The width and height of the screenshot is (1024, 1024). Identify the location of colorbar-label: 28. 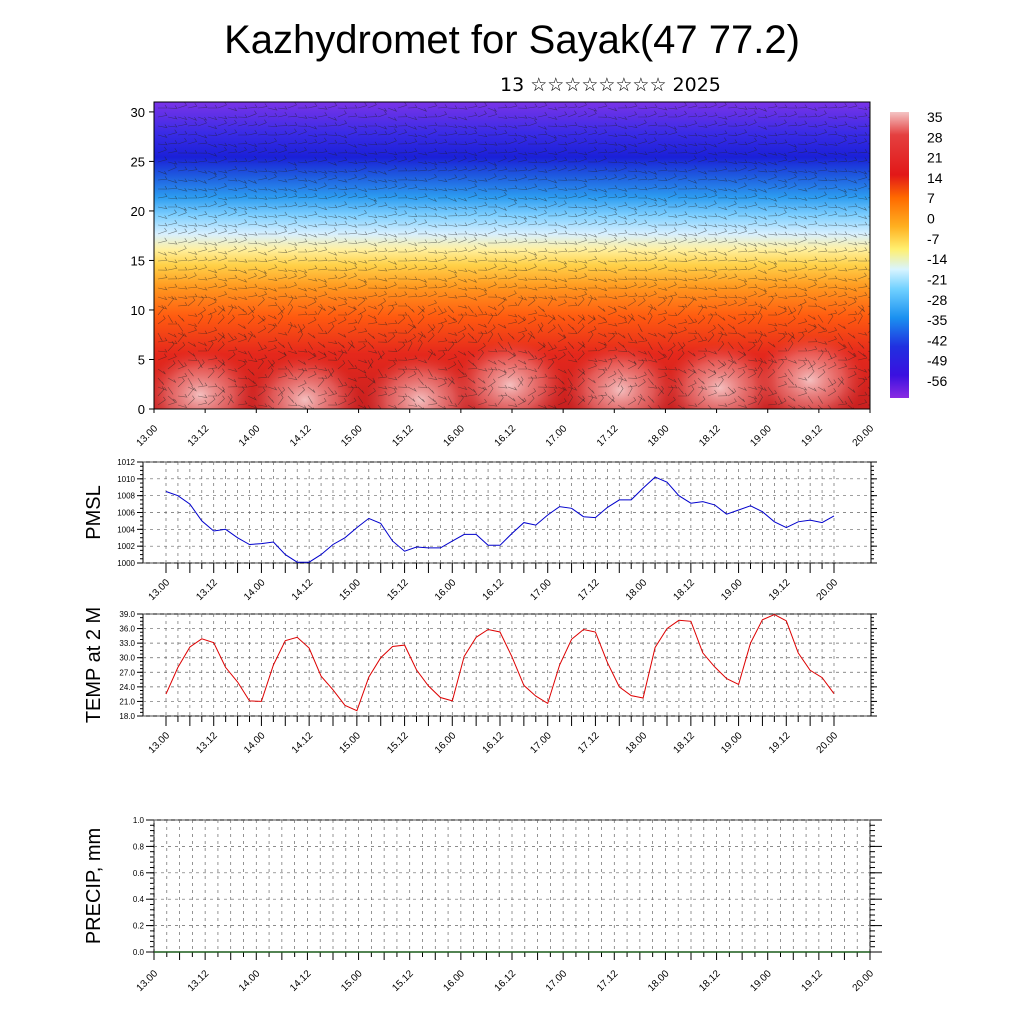
(935, 137).